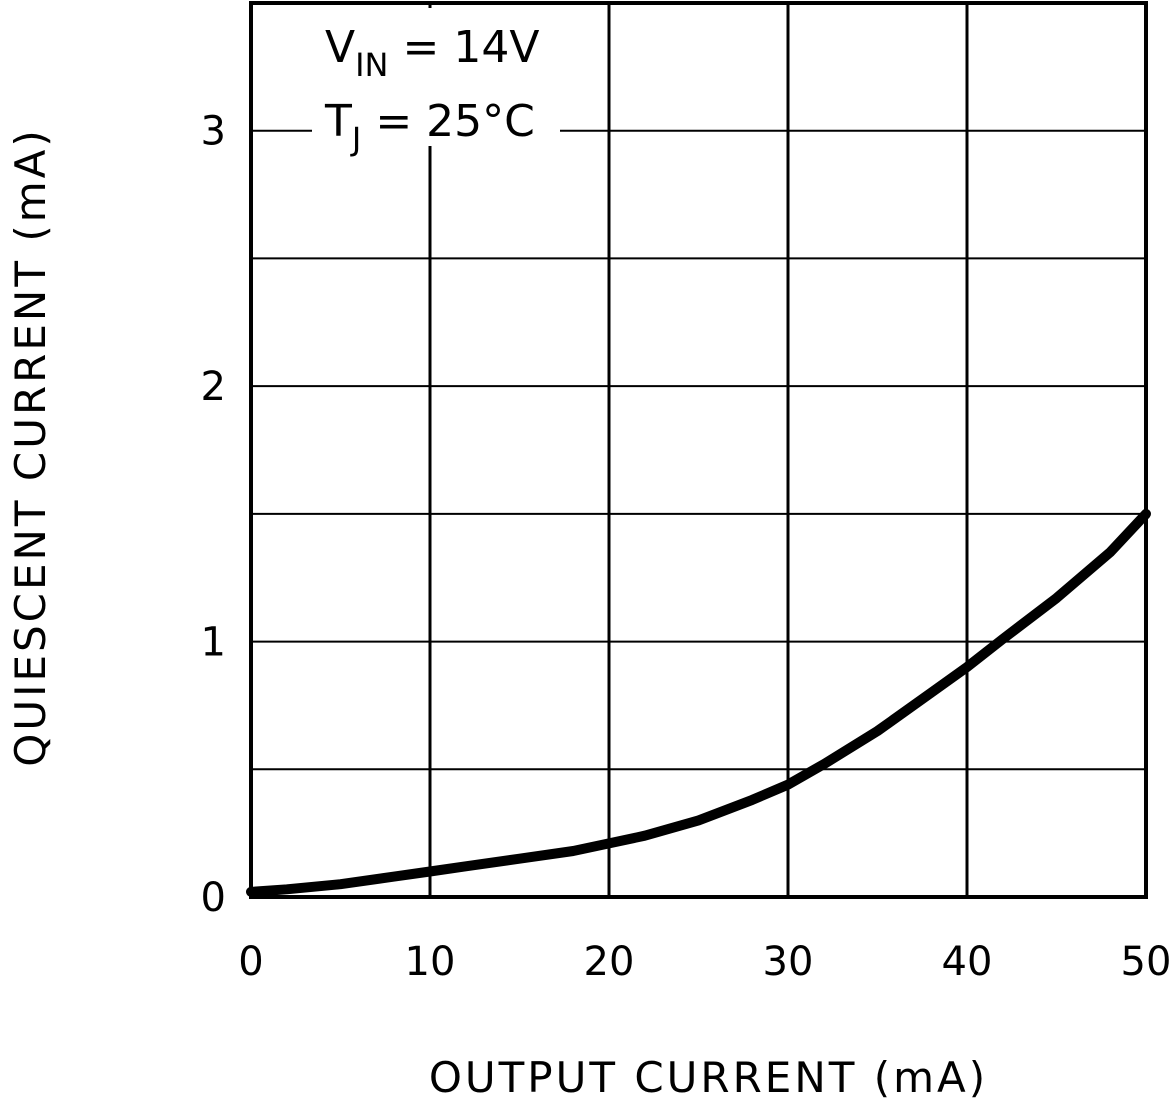  I want to click on x-tick-label: 10, so click(430, 962).